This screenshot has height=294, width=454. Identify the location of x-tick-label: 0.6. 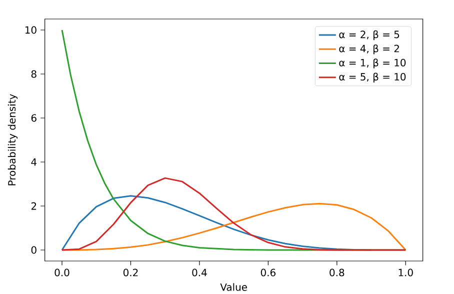
(268, 272).